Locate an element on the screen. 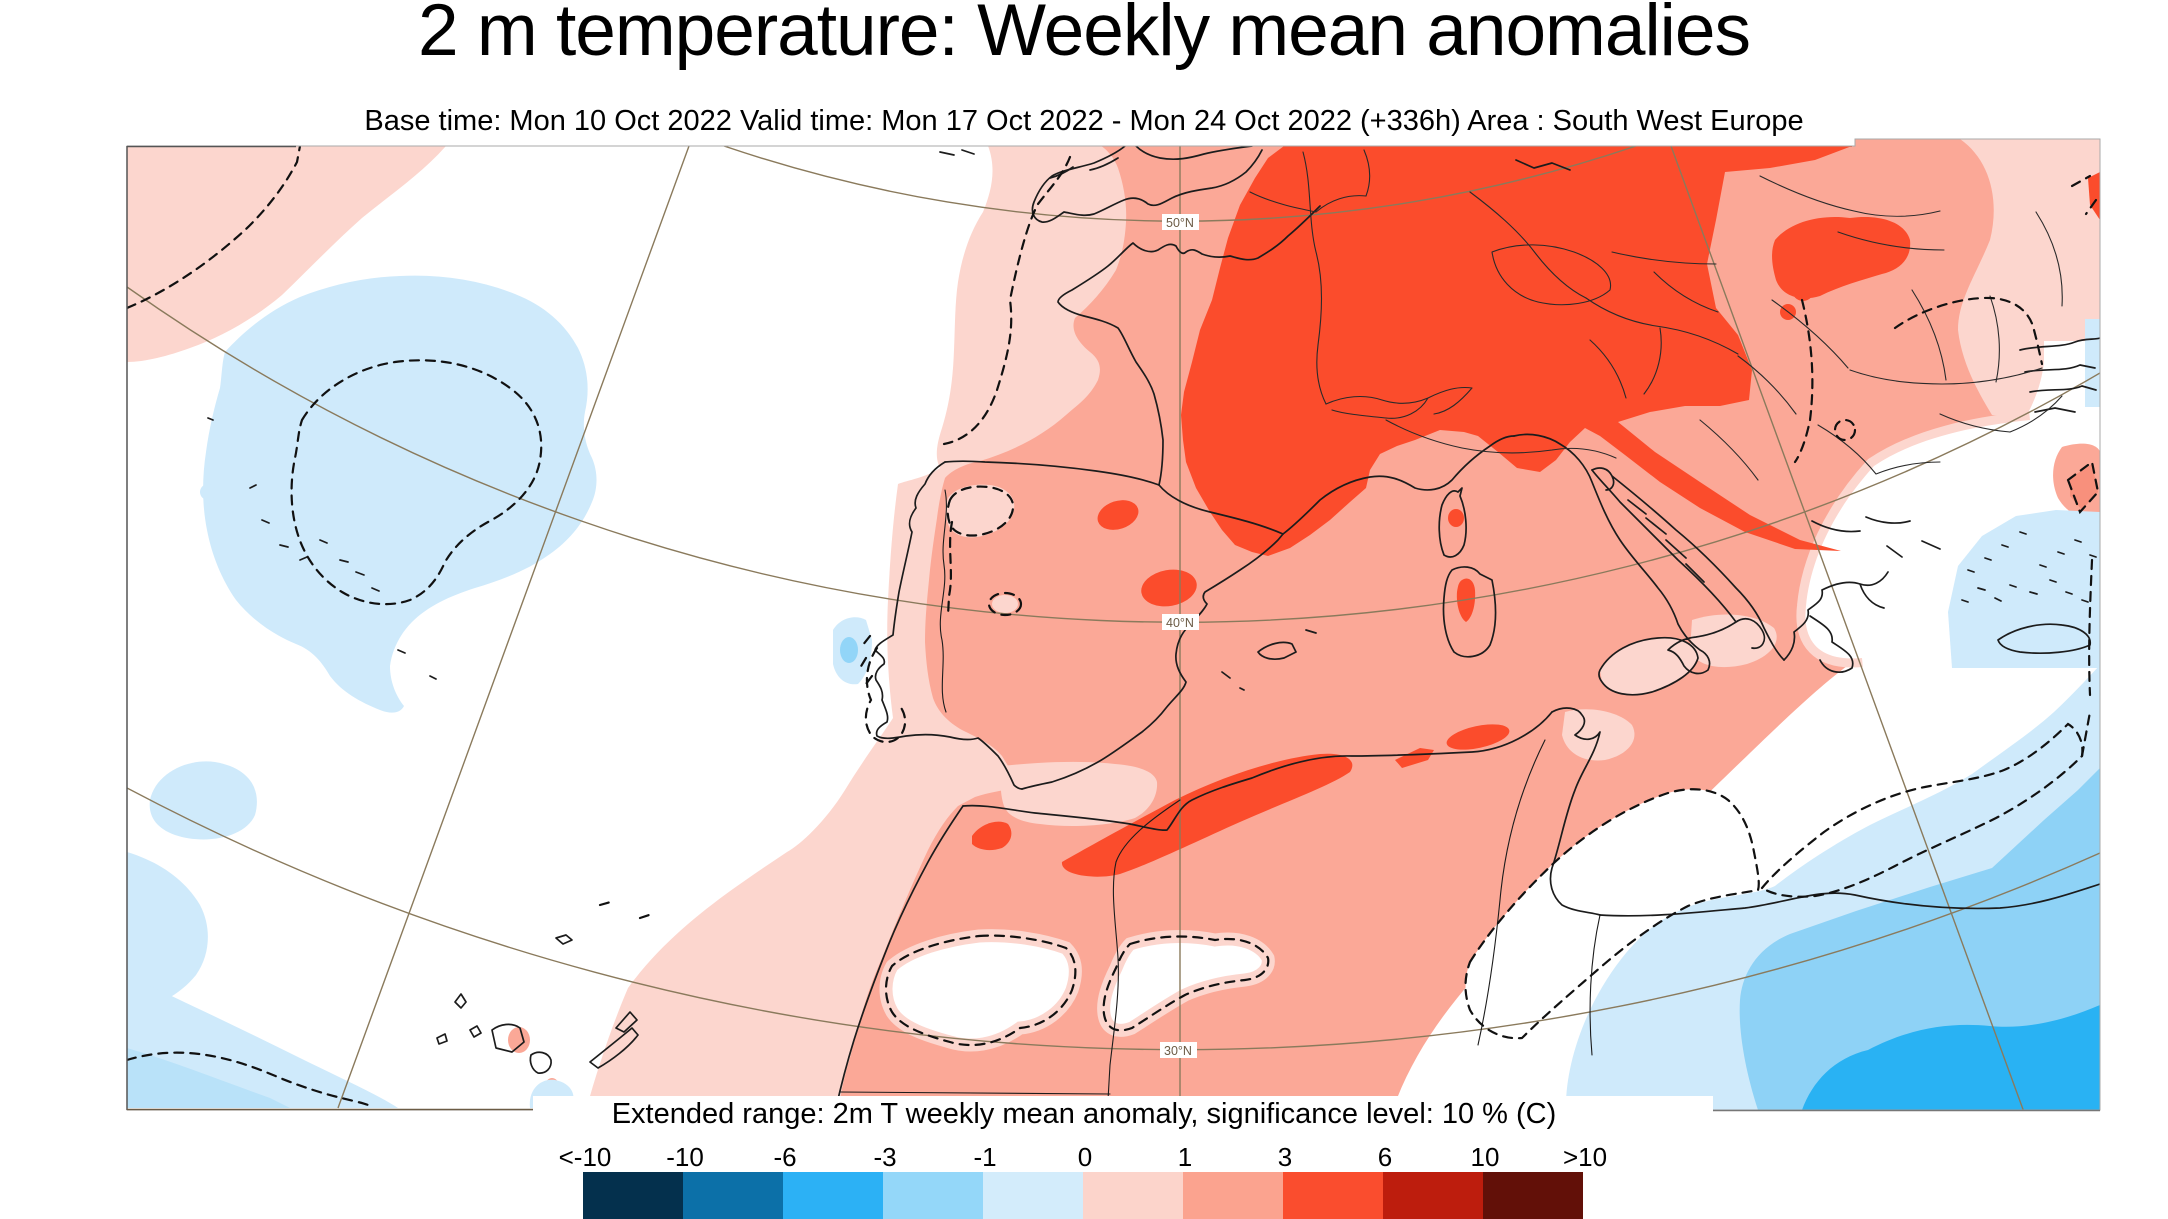 The height and width of the screenshot is (1219, 2168). svg-text: 40°N is located at coordinates (1180, 623).